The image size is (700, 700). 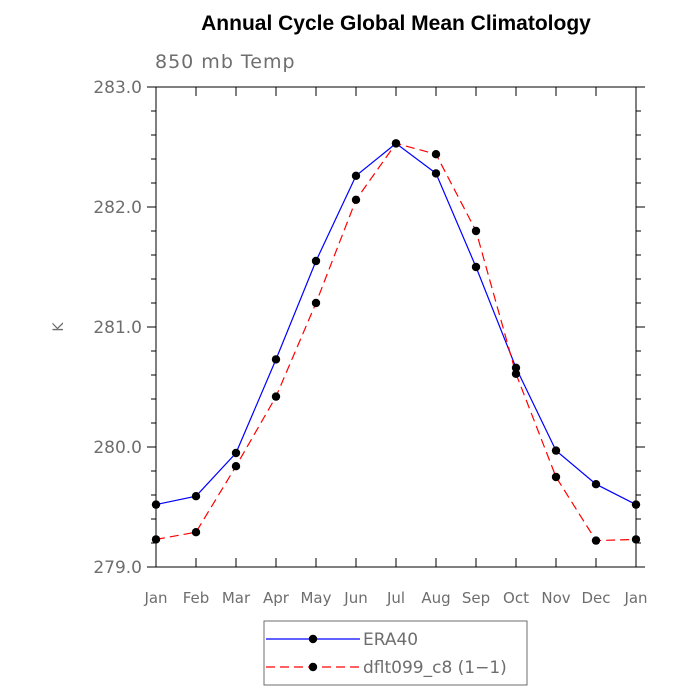 I want to click on x-tick-label: May, so click(x=315, y=598).